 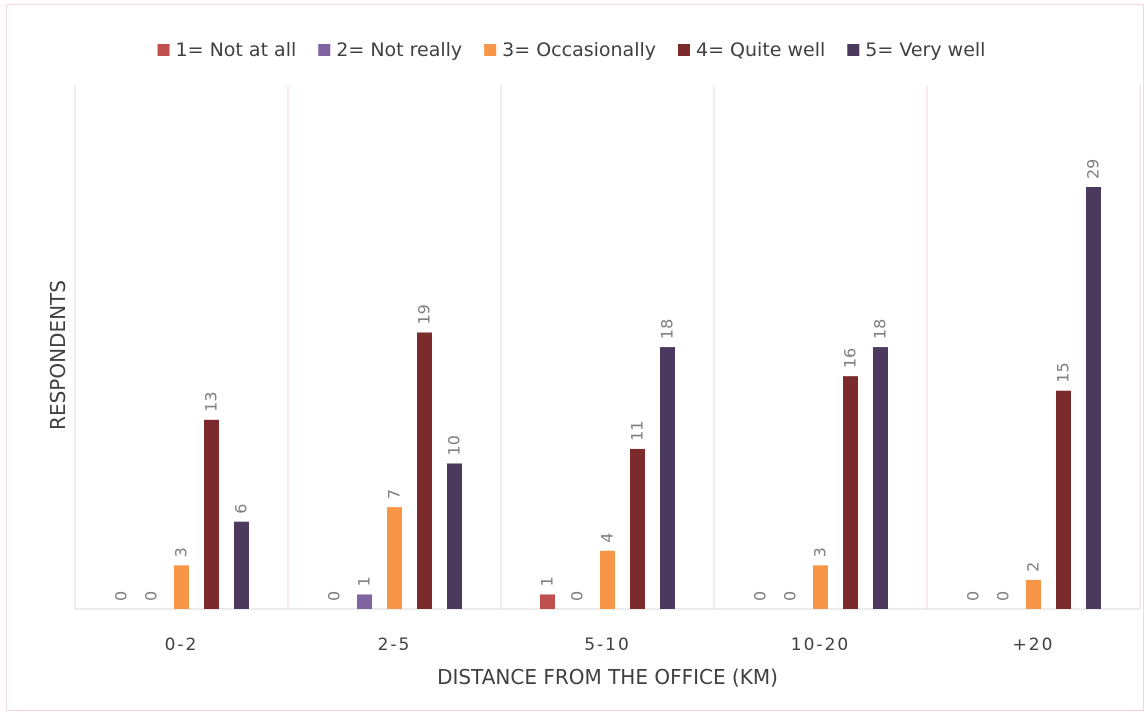 I want to click on x-tick-label: 5-10, so click(x=607, y=645).